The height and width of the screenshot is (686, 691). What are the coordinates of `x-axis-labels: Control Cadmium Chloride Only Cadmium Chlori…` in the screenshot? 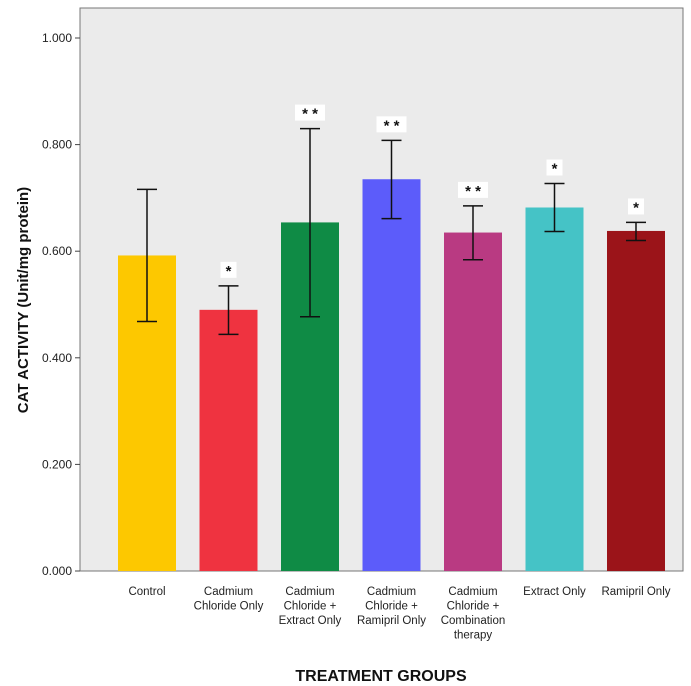 It's located at (399, 614).